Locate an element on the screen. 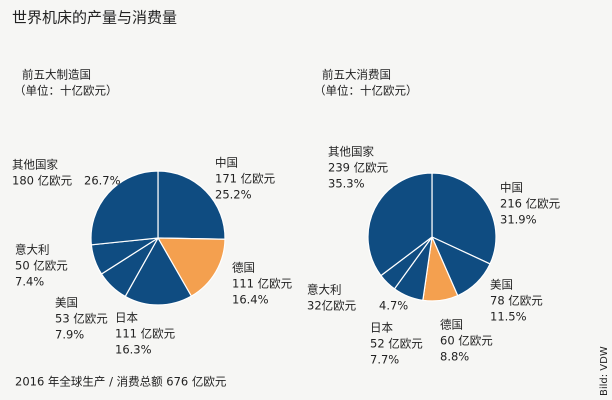 The height and width of the screenshot is (400, 612). slice-value-label: 52 亿欧元 is located at coordinates (396, 344).